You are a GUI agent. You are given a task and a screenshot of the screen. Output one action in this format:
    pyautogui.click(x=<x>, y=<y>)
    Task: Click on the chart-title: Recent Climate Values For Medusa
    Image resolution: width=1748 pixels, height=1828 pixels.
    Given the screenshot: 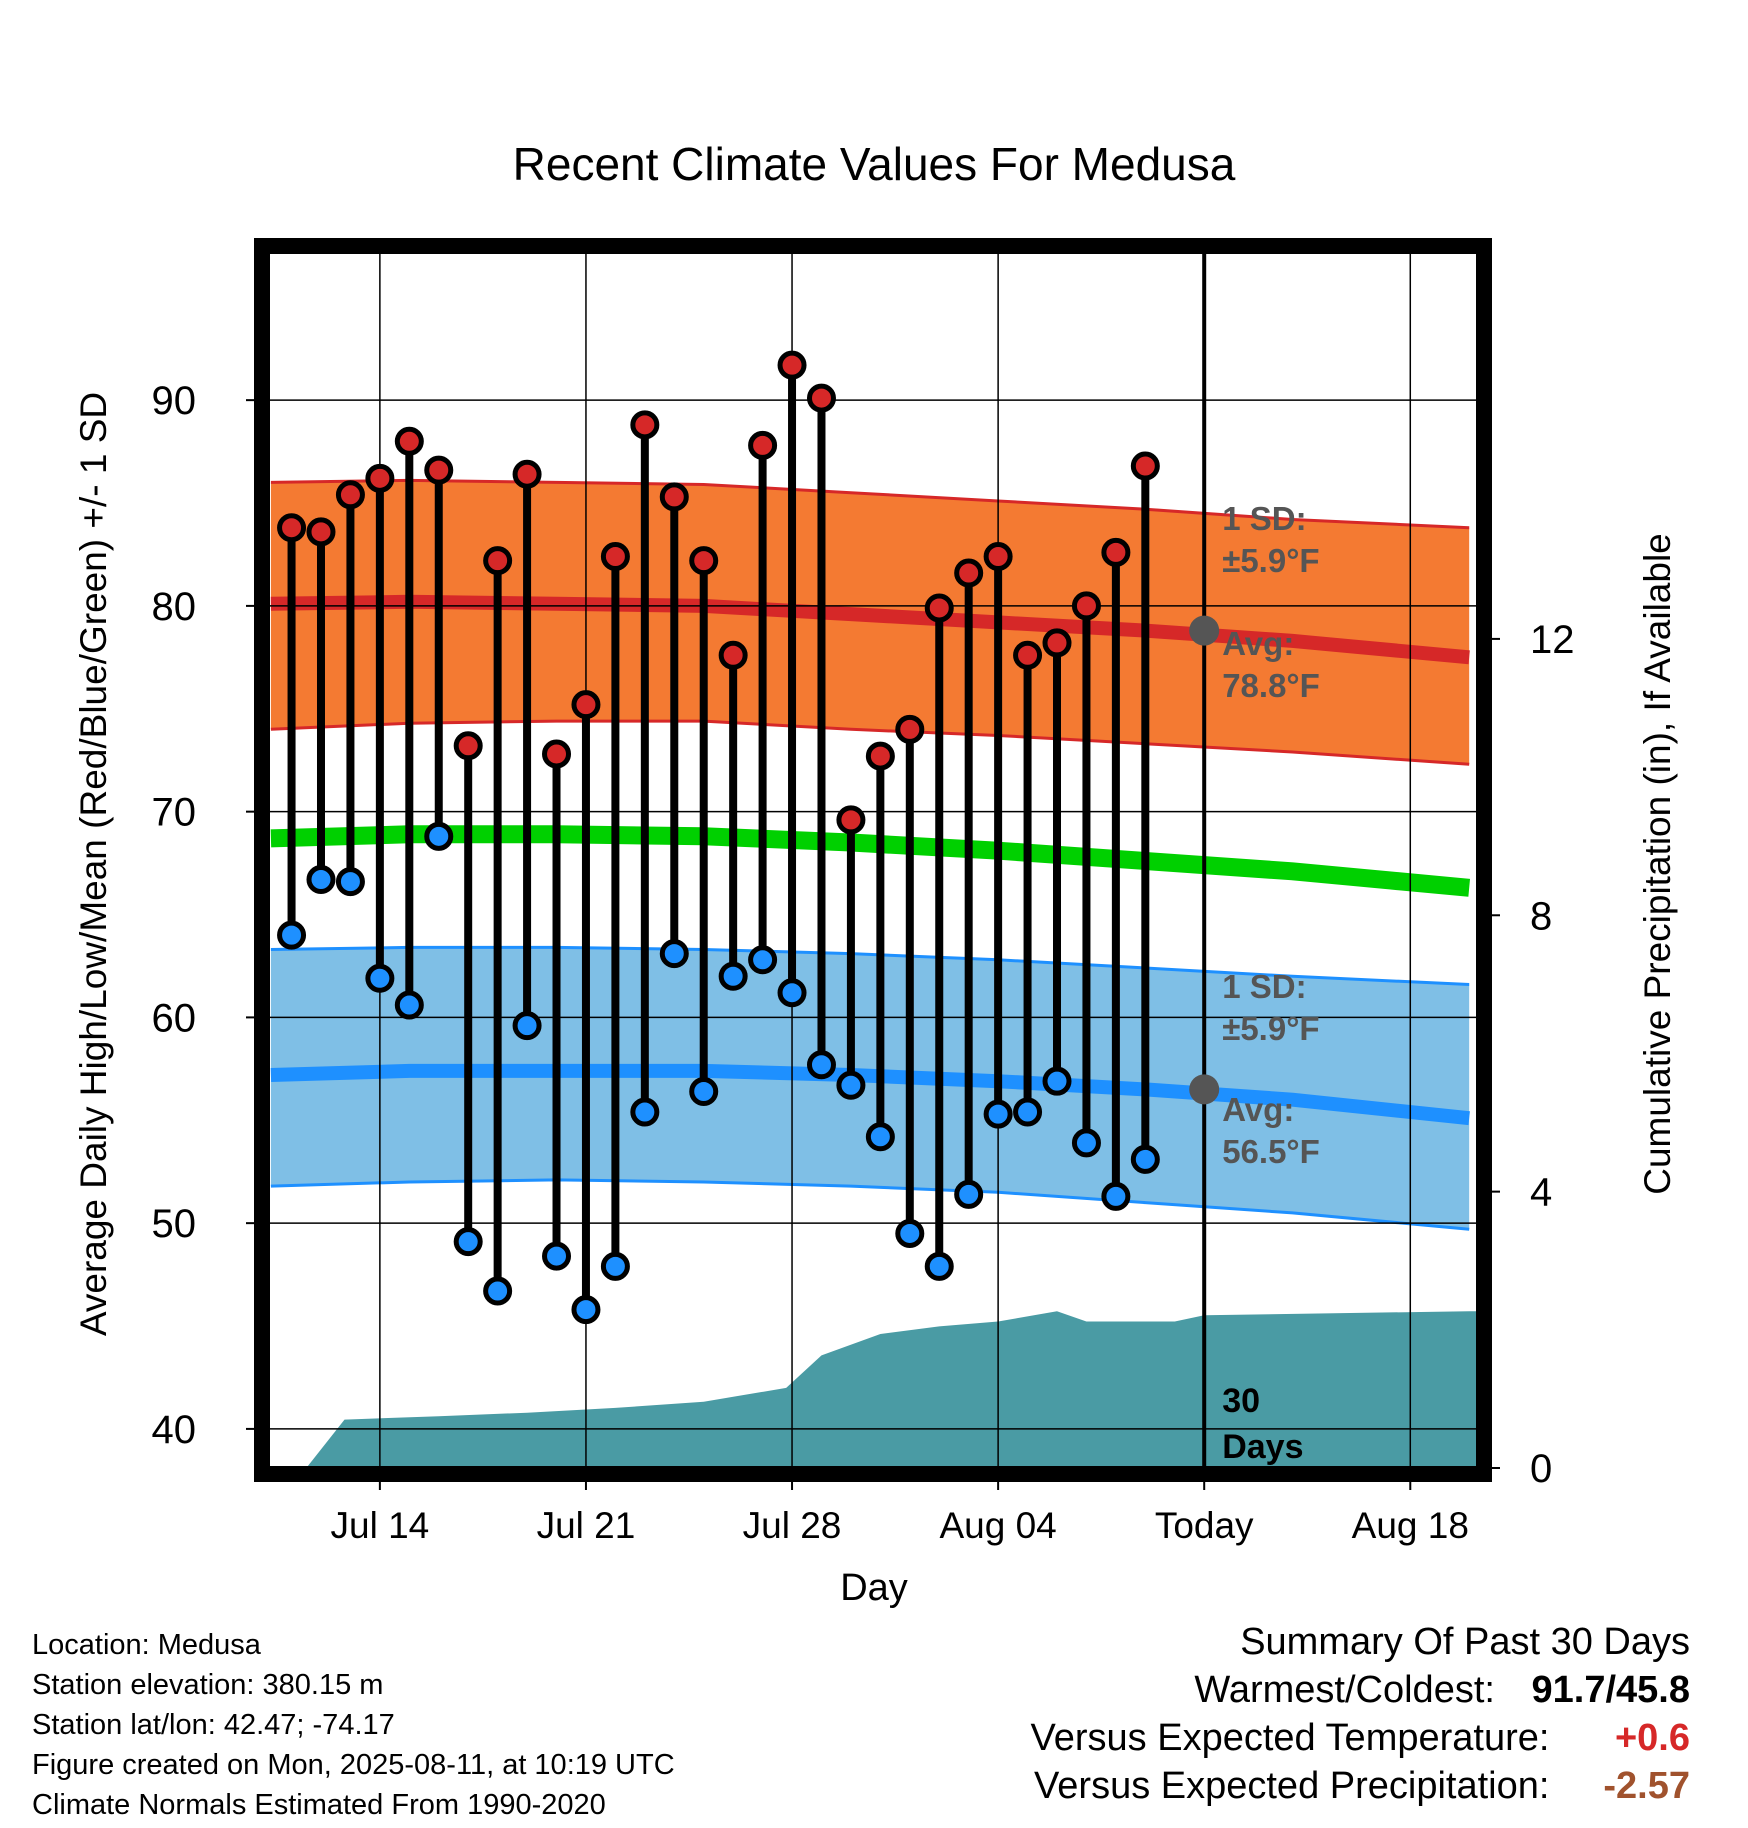 What is the action you would take?
    pyautogui.click(x=874, y=164)
    